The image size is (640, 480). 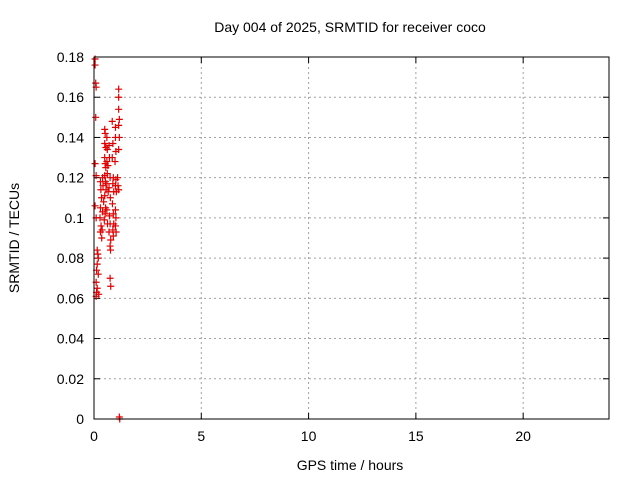 What do you see at coordinates (70, 97) in the screenshot?
I see `y-tick-label: 0.16` at bounding box center [70, 97].